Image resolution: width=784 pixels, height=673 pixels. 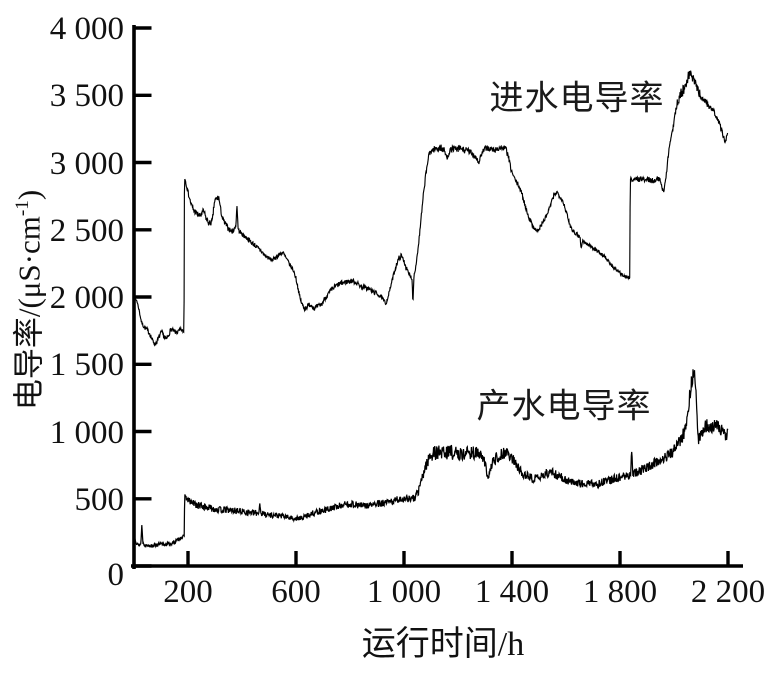 What do you see at coordinates (404, 592) in the screenshot?
I see `x-tick-label: 1 000` at bounding box center [404, 592].